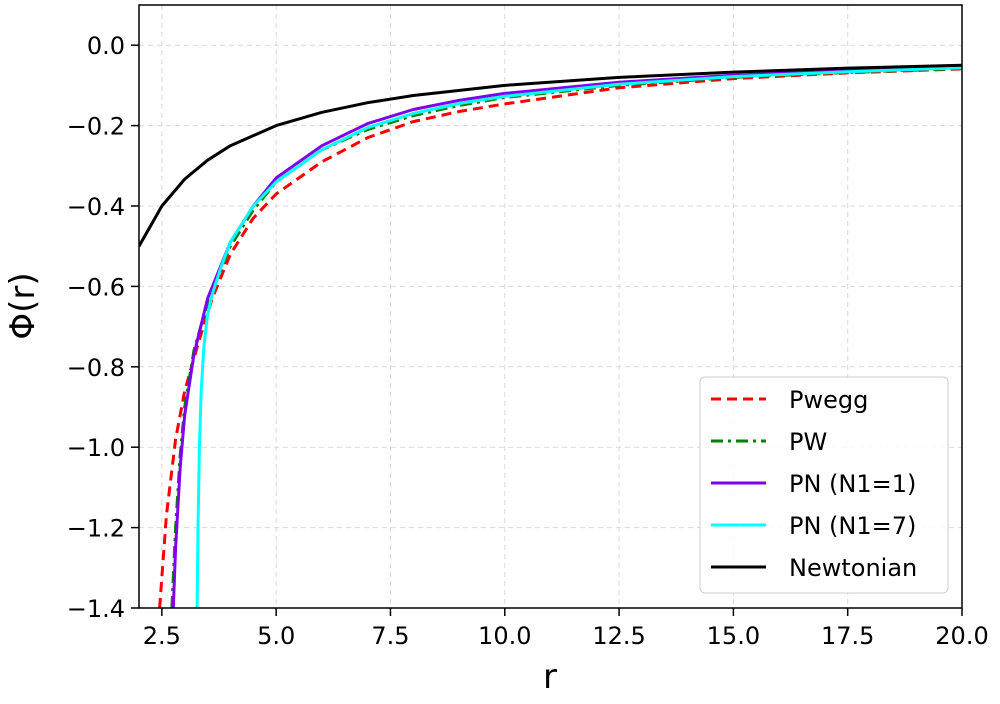 Image resolution: width=1000 pixels, height=704 pixels. Describe the element at coordinates (733, 636) in the screenshot. I see `x-tick-label: 15.0` at that location.